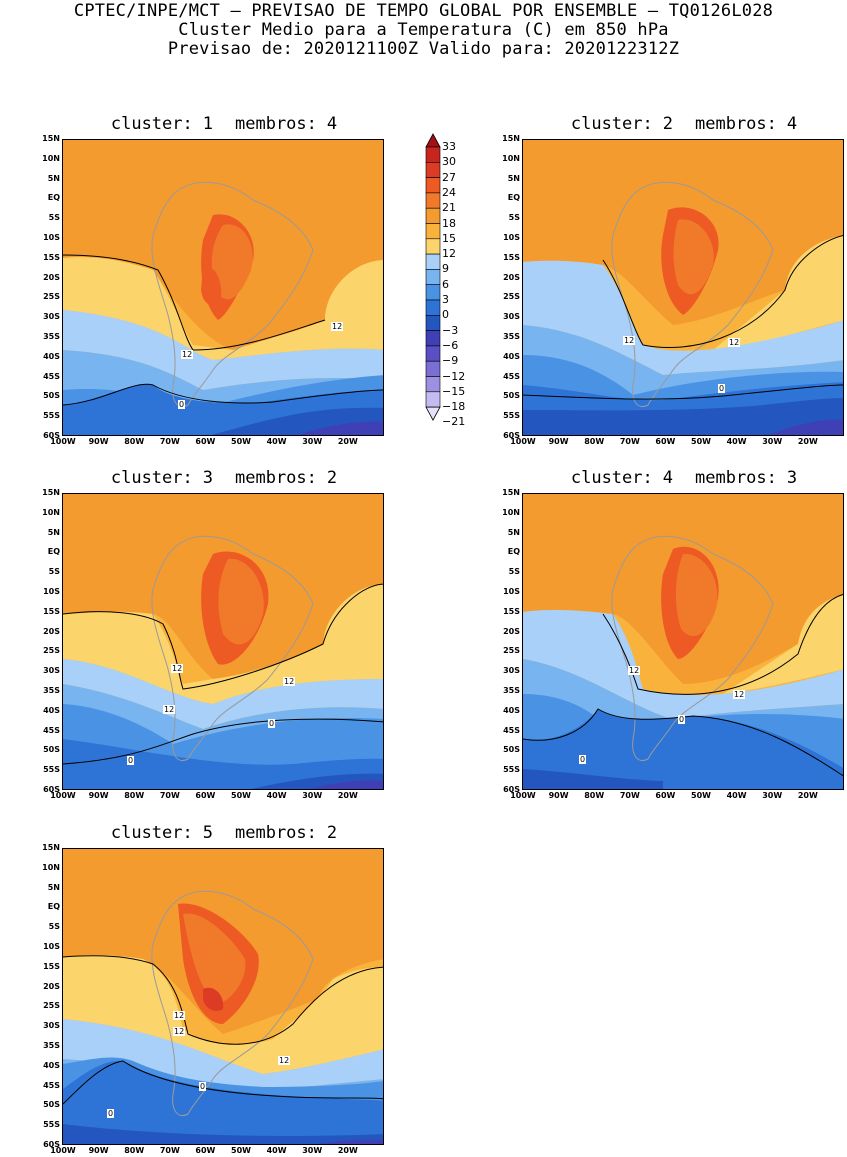  What do you see at coordinates (224, 833) in the screenshot?
I see `panel-title: cluster: 5 membros: 2` at bounding box center [224, 833].